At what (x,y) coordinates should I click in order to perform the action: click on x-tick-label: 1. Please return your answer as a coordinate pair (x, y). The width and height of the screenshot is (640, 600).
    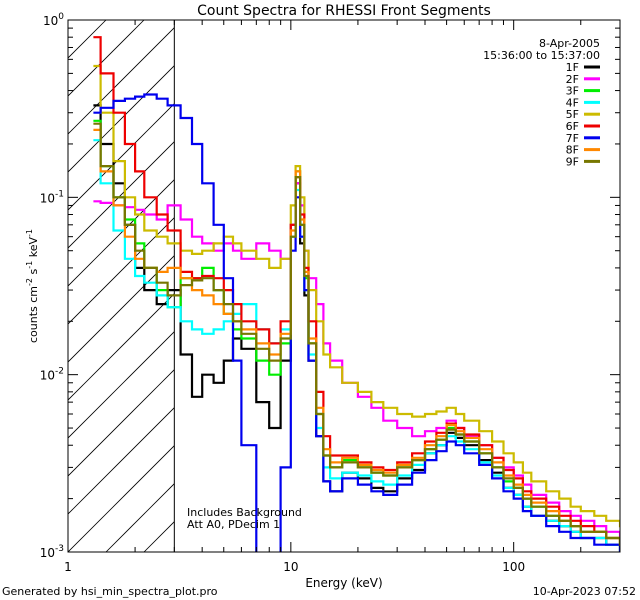
    Looking at the image, I should click on (68, 567).